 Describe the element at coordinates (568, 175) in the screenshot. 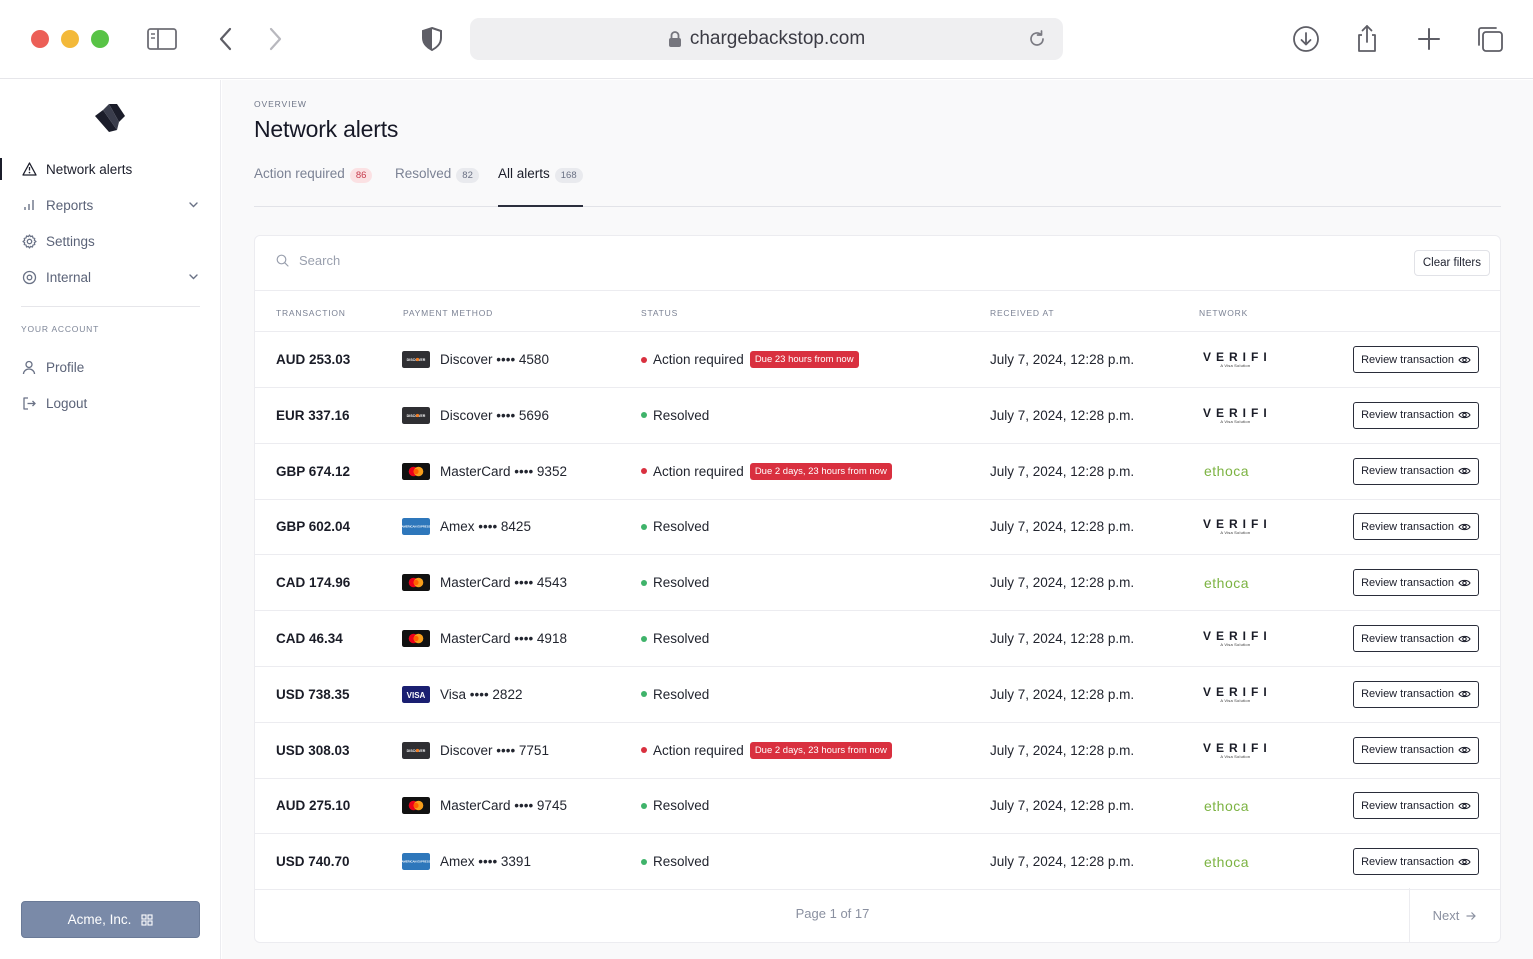

I see `tab-count-badge: 168` at that location.